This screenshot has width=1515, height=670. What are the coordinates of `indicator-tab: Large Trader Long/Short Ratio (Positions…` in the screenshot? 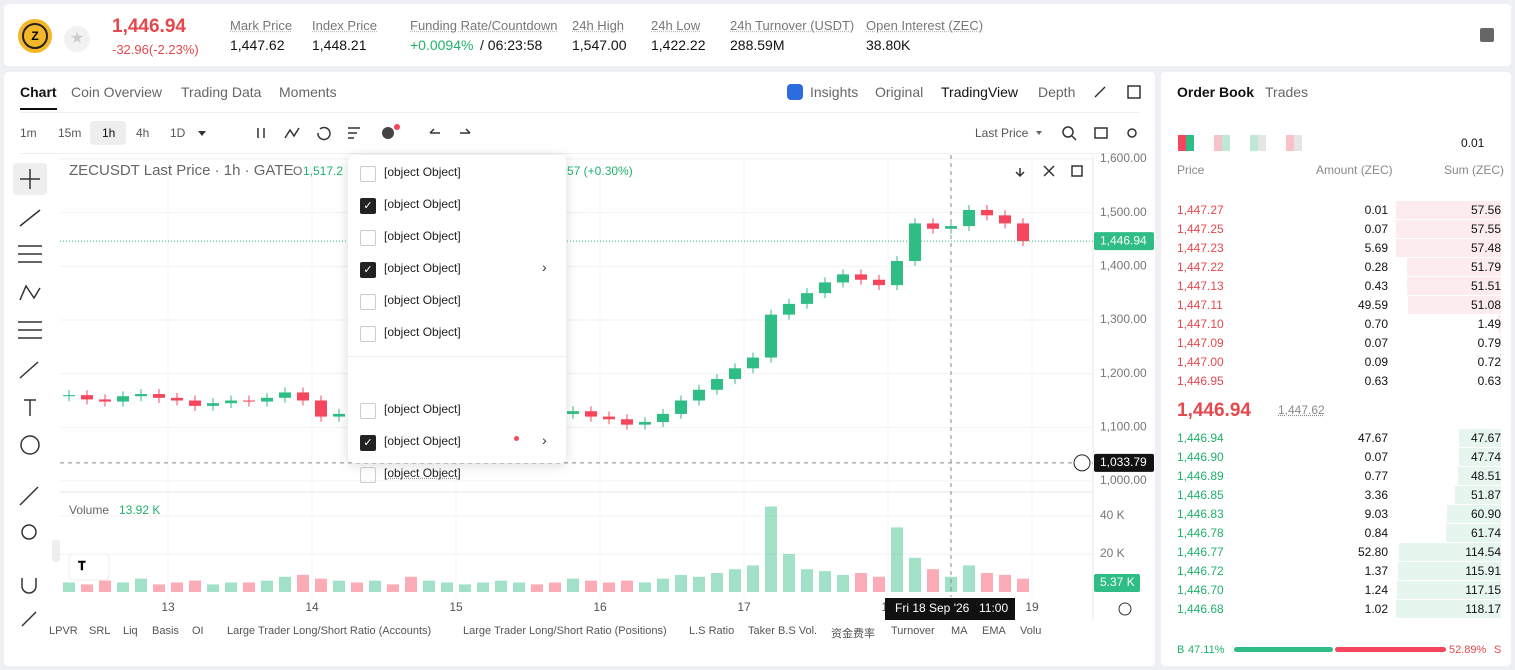 It's located at (565, 631).